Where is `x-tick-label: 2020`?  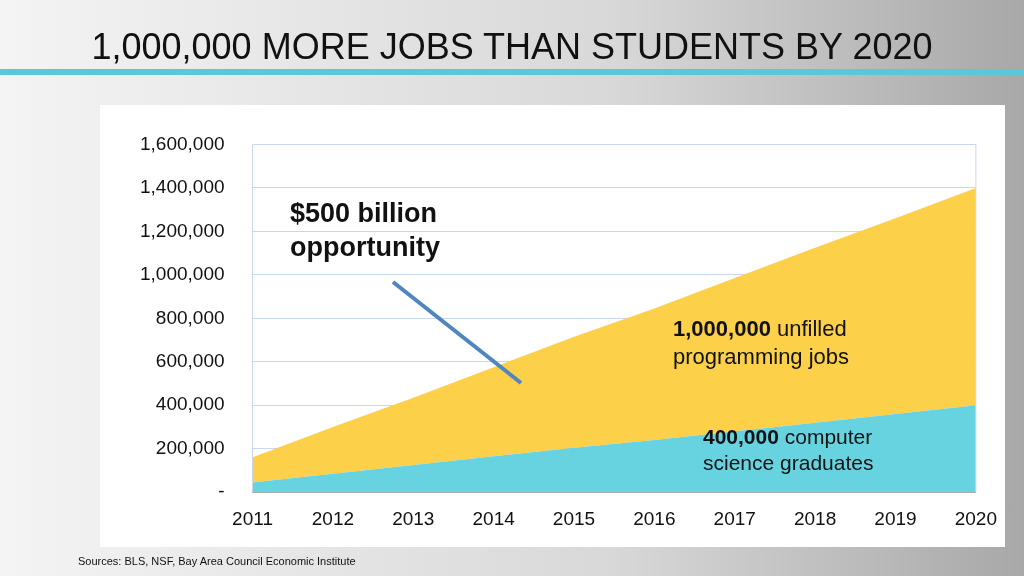
x-tick-label: 2020 is located at coordinates (976, 518).